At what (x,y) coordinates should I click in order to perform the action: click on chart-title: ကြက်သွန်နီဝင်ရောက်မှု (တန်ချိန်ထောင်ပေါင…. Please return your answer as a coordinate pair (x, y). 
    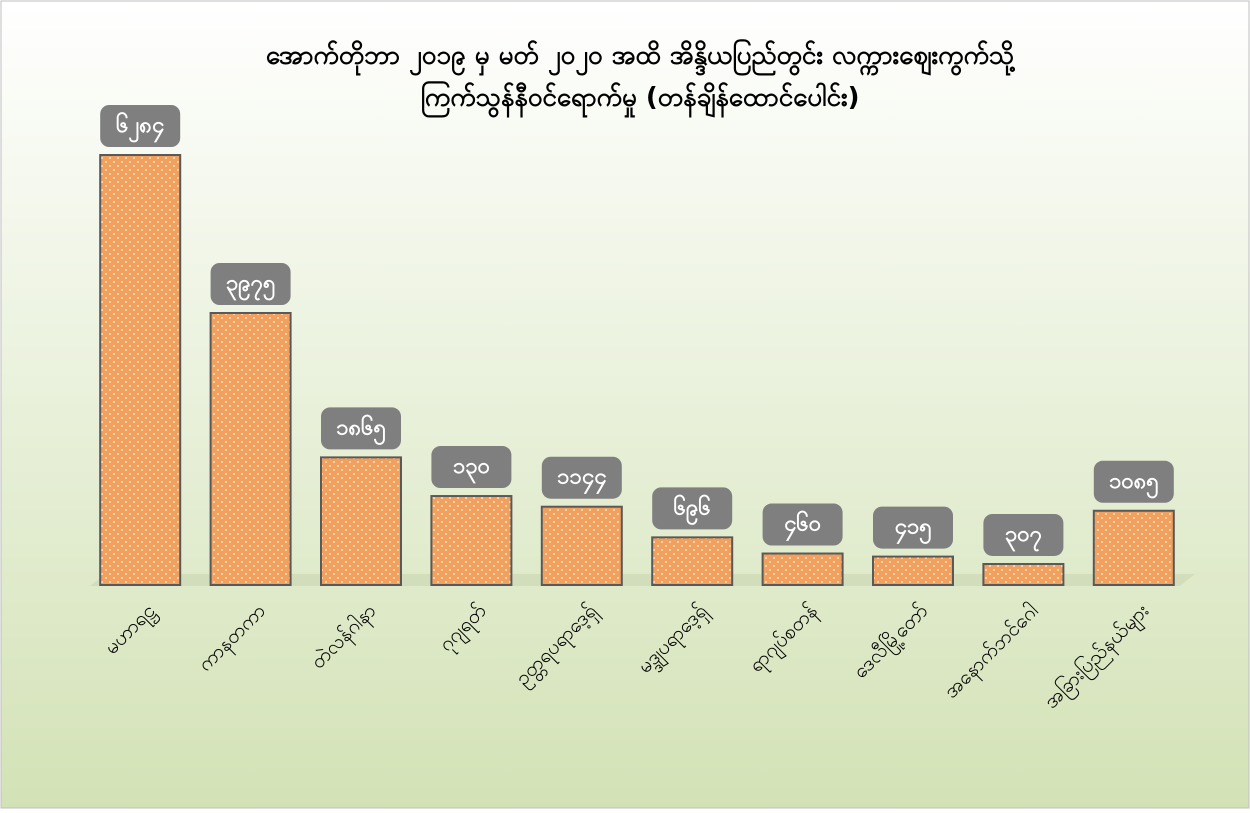
    Looking at the image, I should click on (640, 99).